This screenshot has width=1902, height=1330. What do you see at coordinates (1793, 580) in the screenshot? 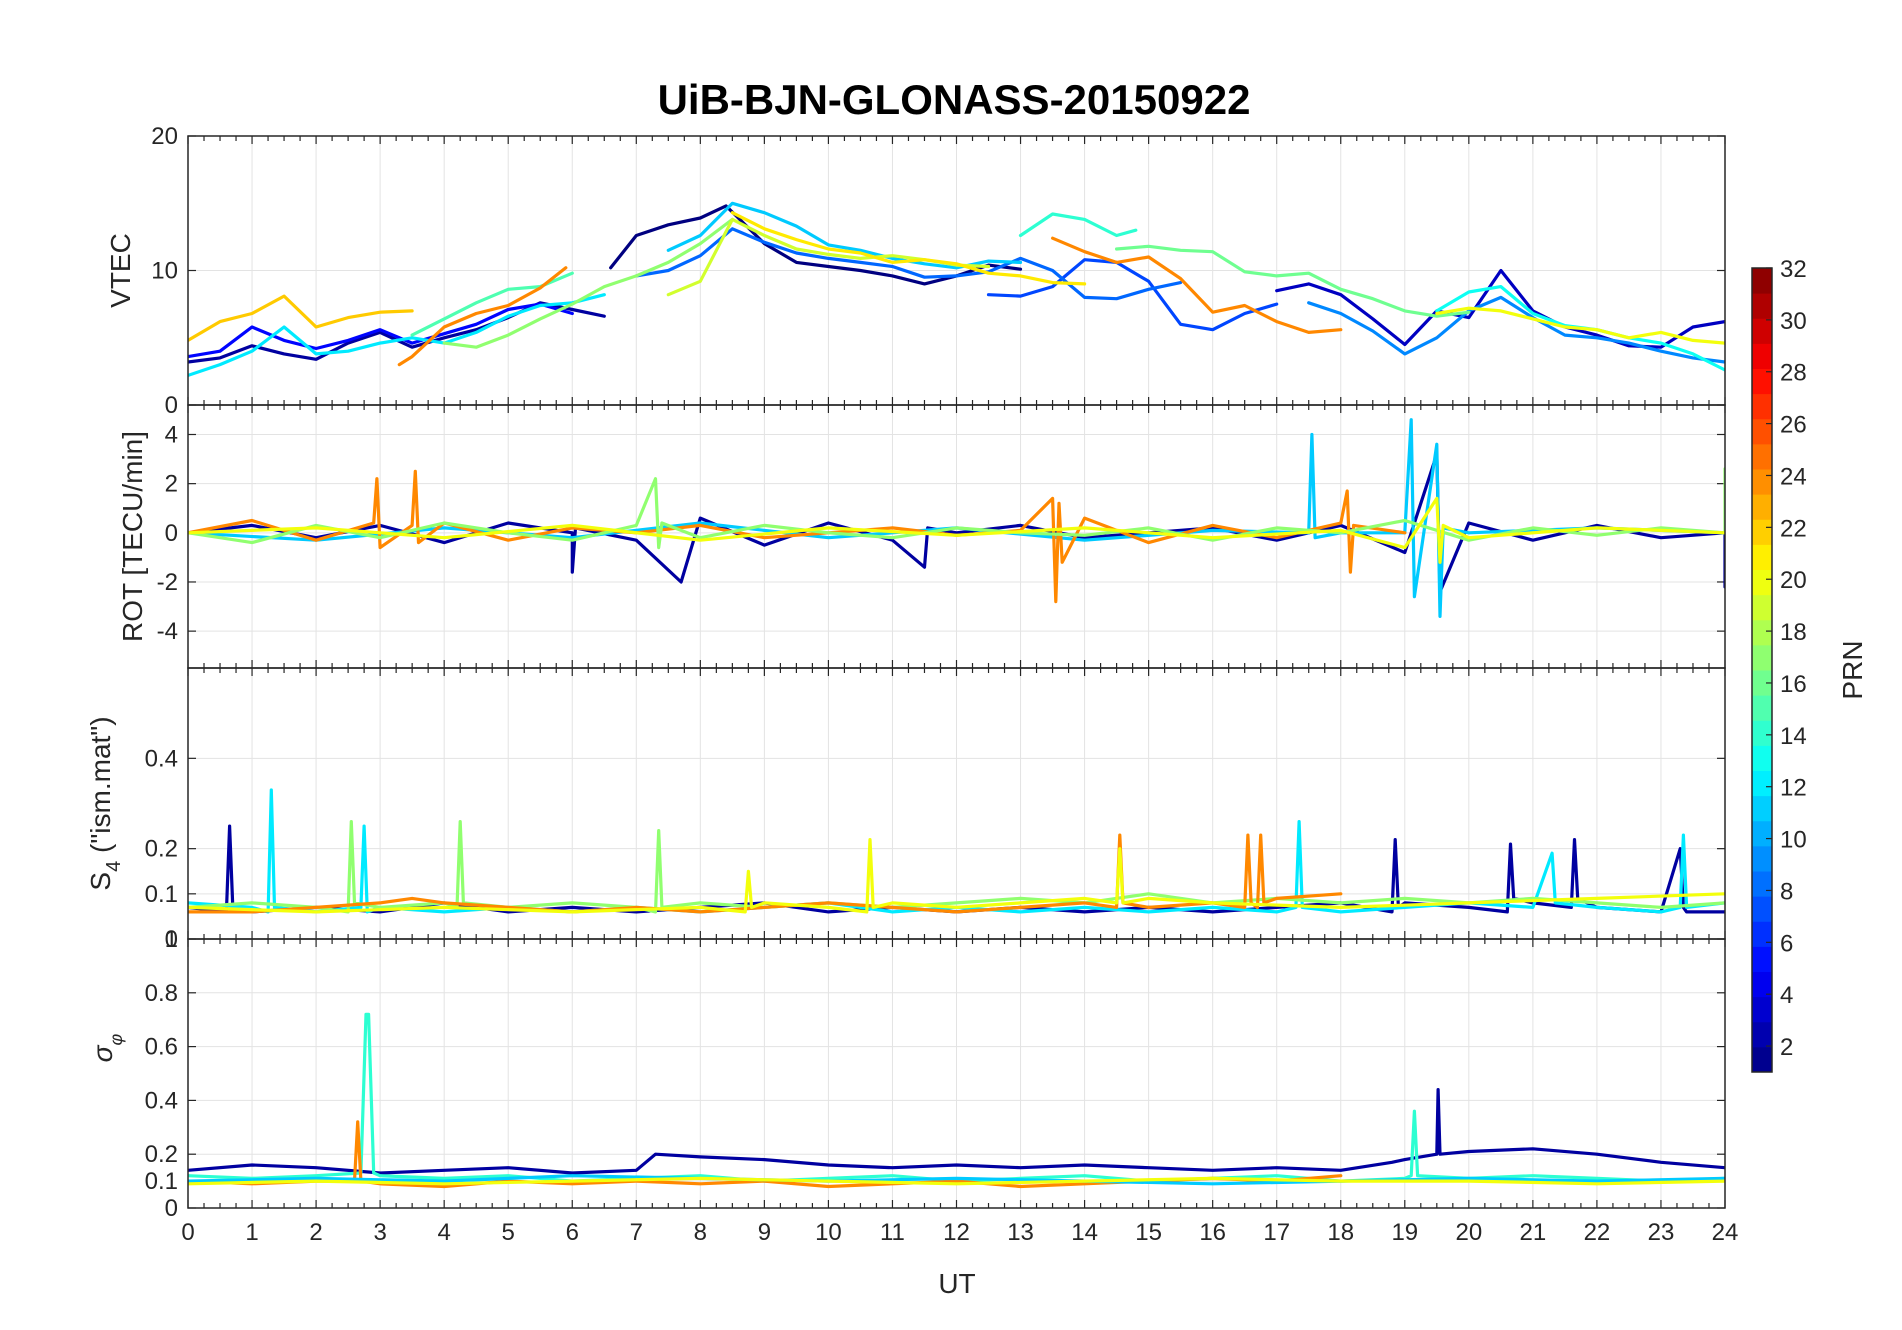
I see `colorbar-tick-label: 20` at bounding box center [1793, 580].